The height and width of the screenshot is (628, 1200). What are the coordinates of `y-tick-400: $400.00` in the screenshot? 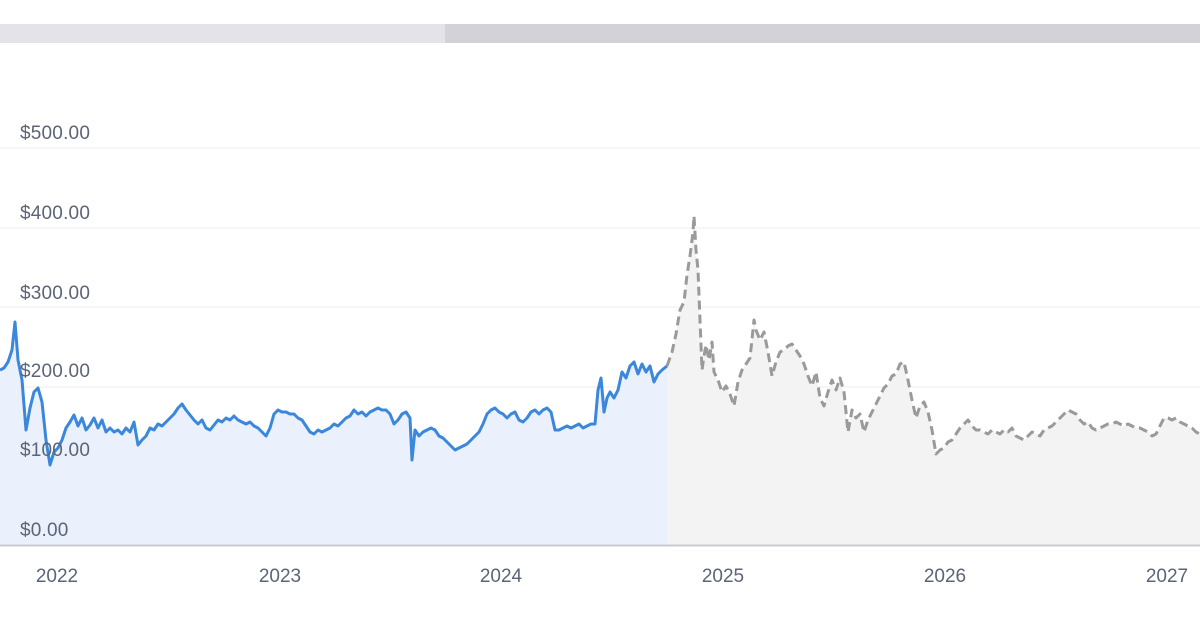 It's located at (55, 213).